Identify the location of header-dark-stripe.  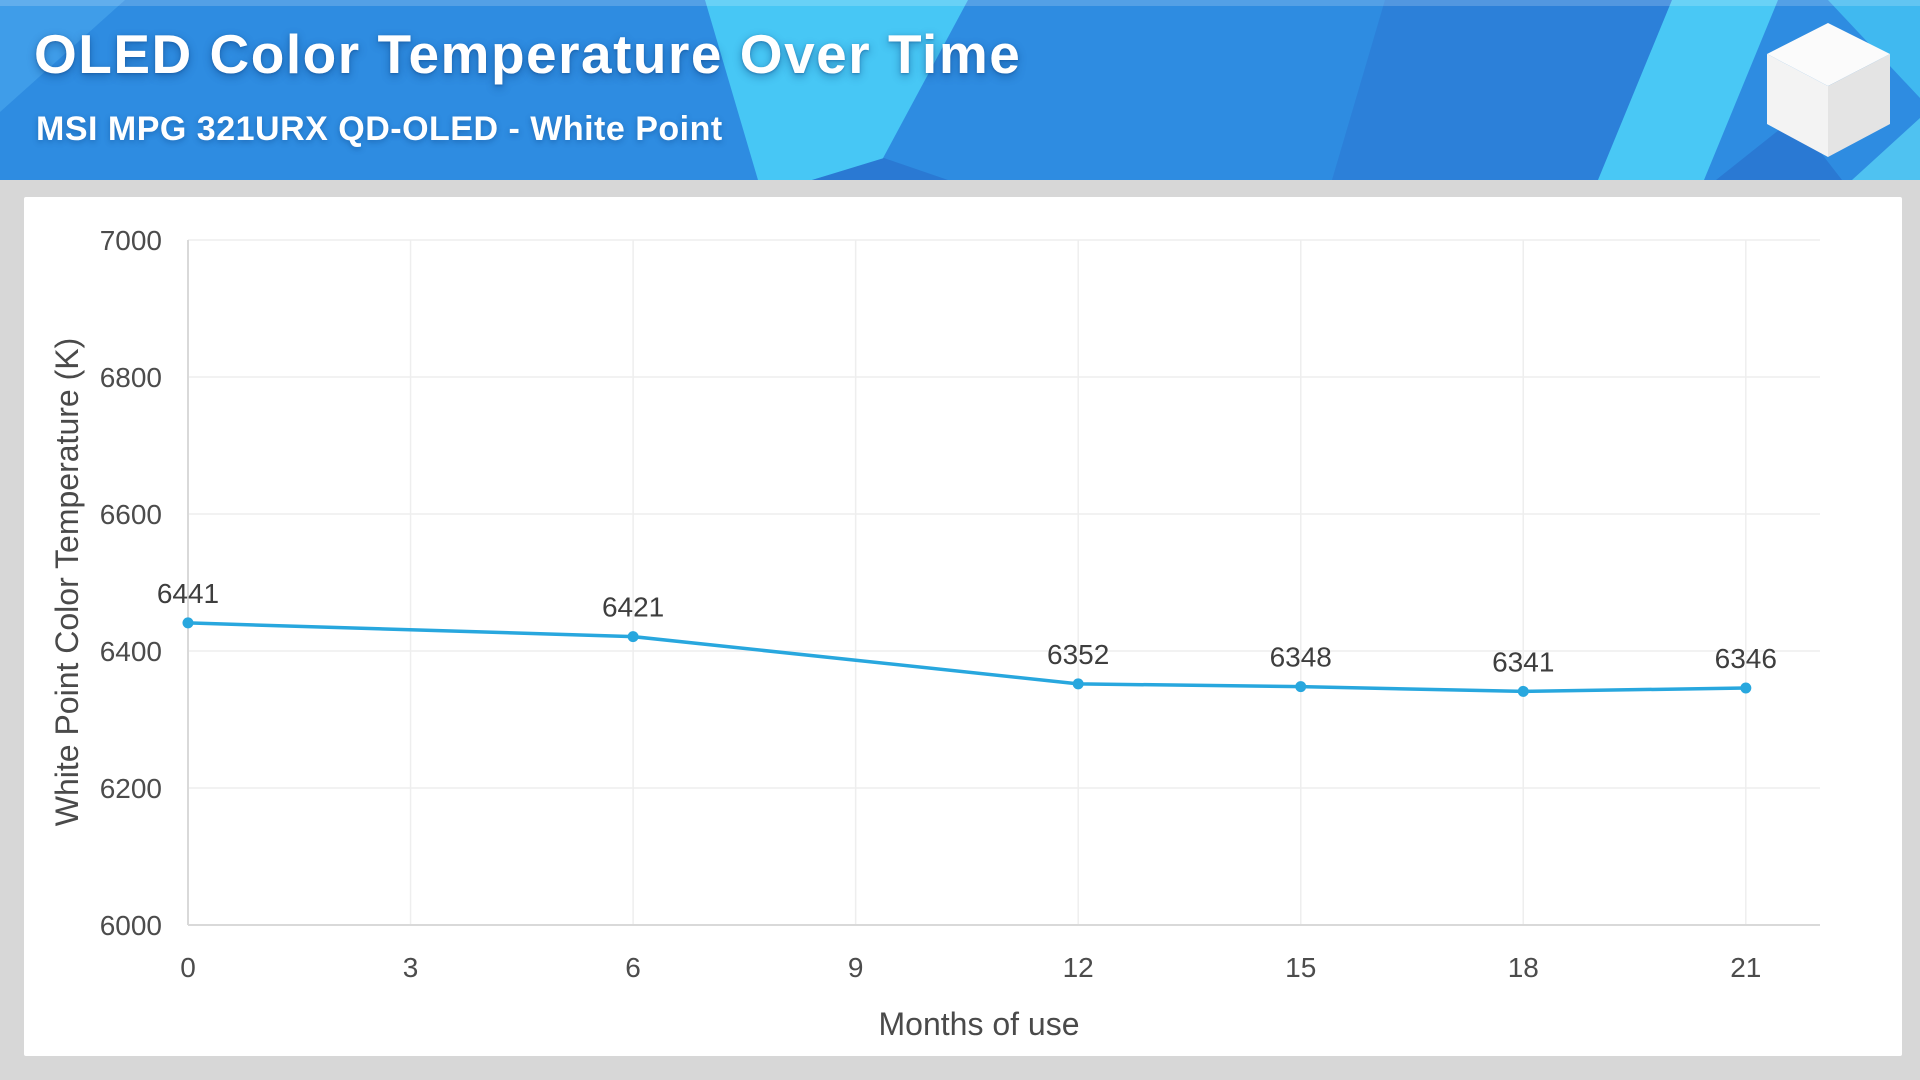
(1502, 90).